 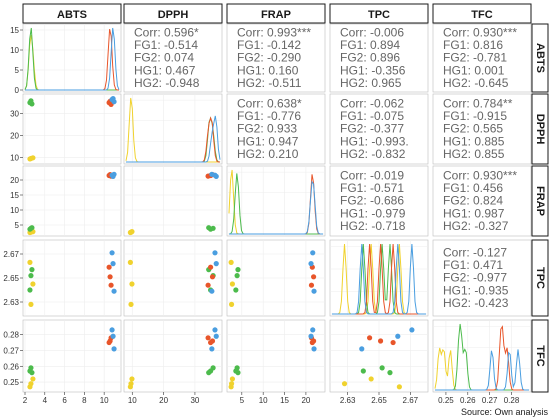 I want to click on corr-line-dpph-tpc-0: Corr: -0.062, so click(x=372, y=104).